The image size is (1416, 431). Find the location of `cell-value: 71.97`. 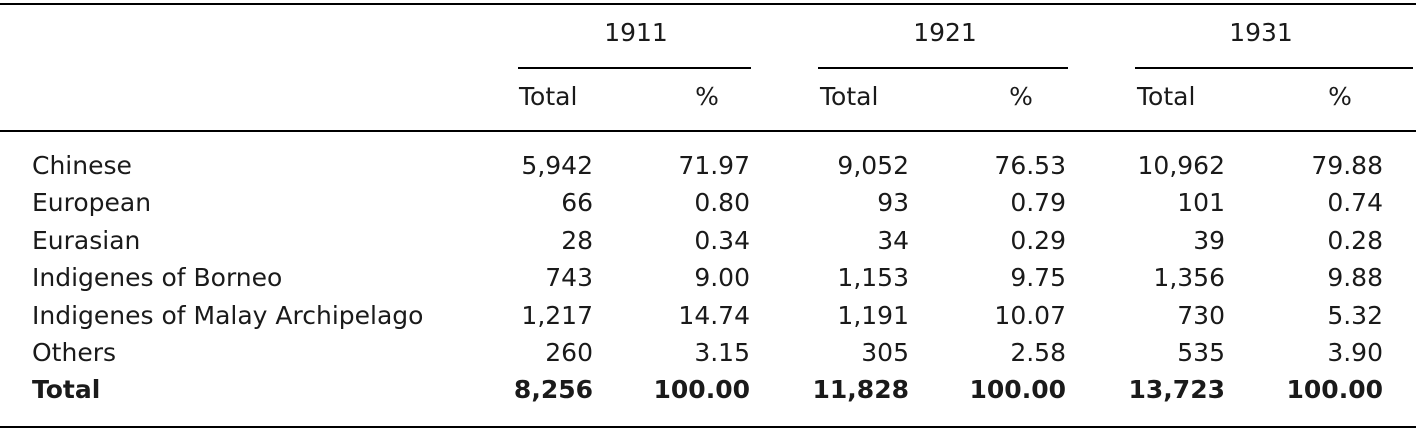

cell-value: 71.97 is located at coordinates (714, 165).